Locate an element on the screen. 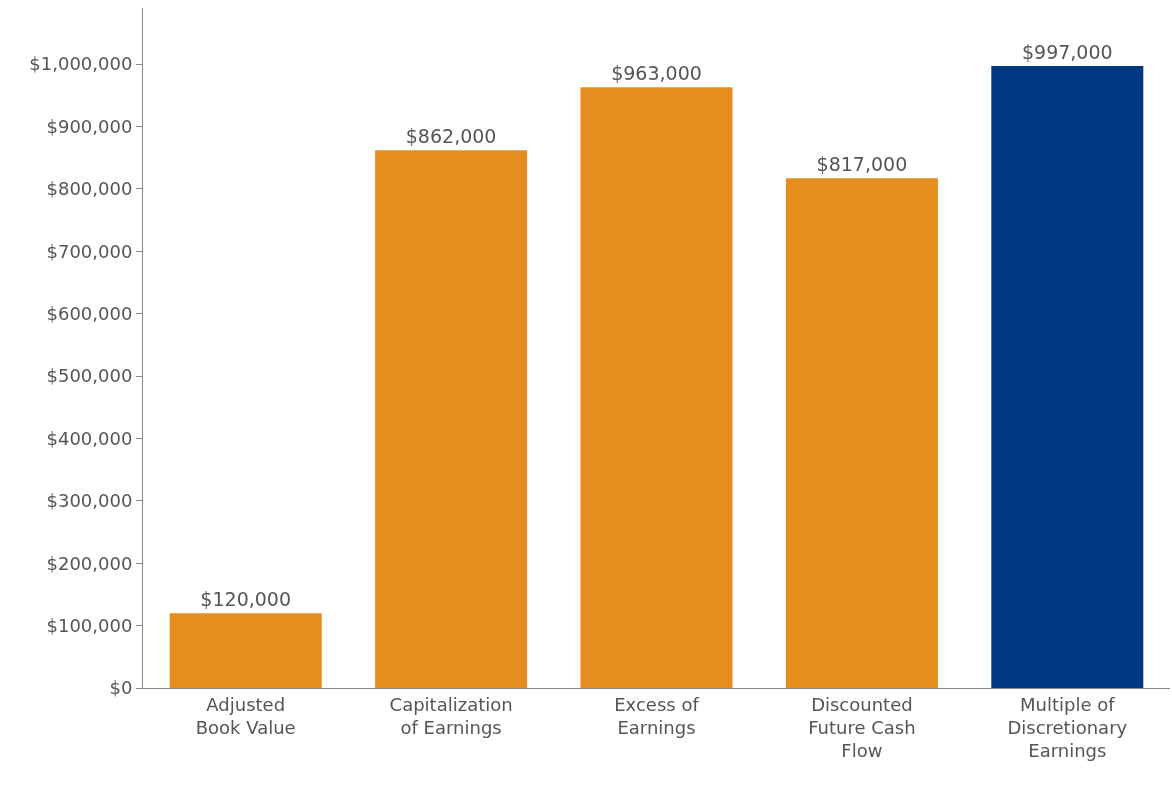 This screenshot has width=1172, height=788. data-label: $997,000 is located at coordinates (1067, 52).